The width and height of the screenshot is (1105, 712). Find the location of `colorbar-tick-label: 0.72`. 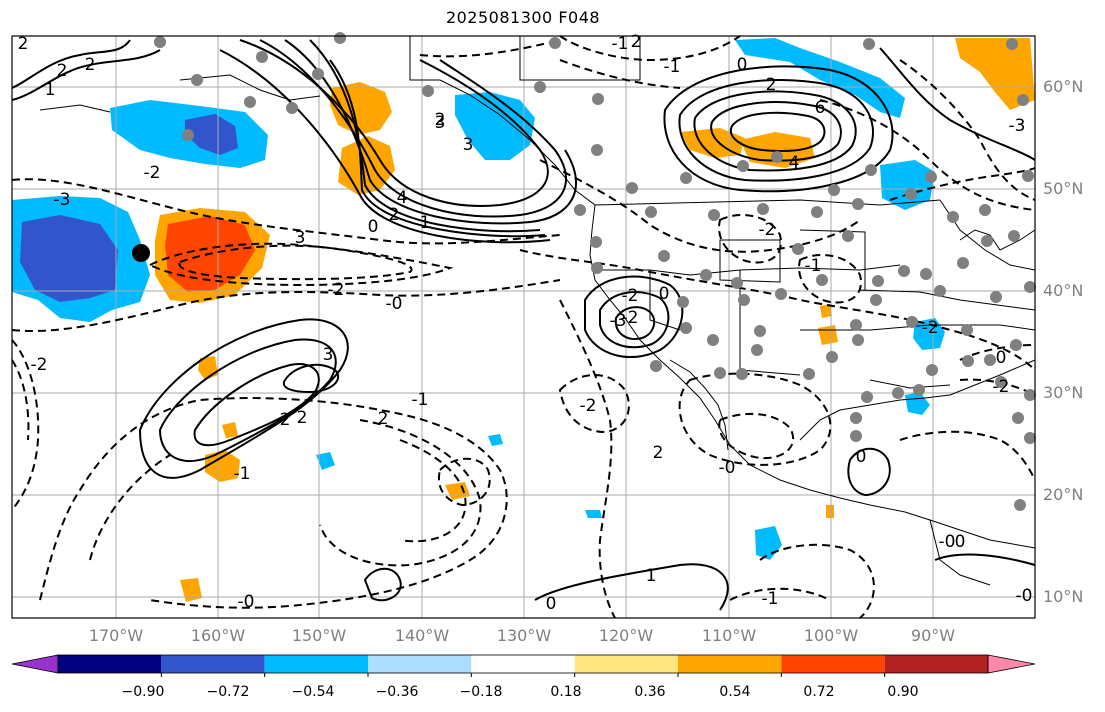

colorbar-tick-label: 0.72 is located at coordinates (819, 692).